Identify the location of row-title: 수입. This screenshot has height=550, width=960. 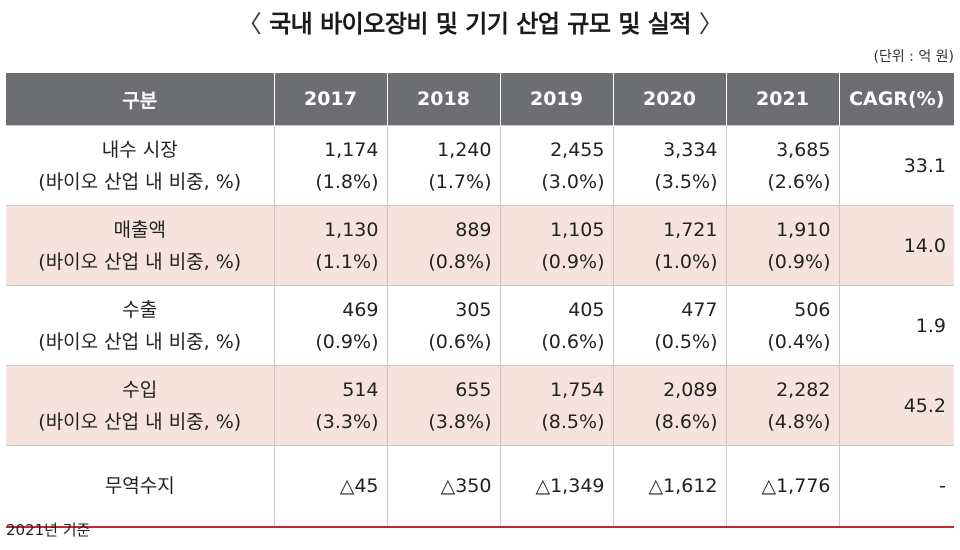
(140, 389).